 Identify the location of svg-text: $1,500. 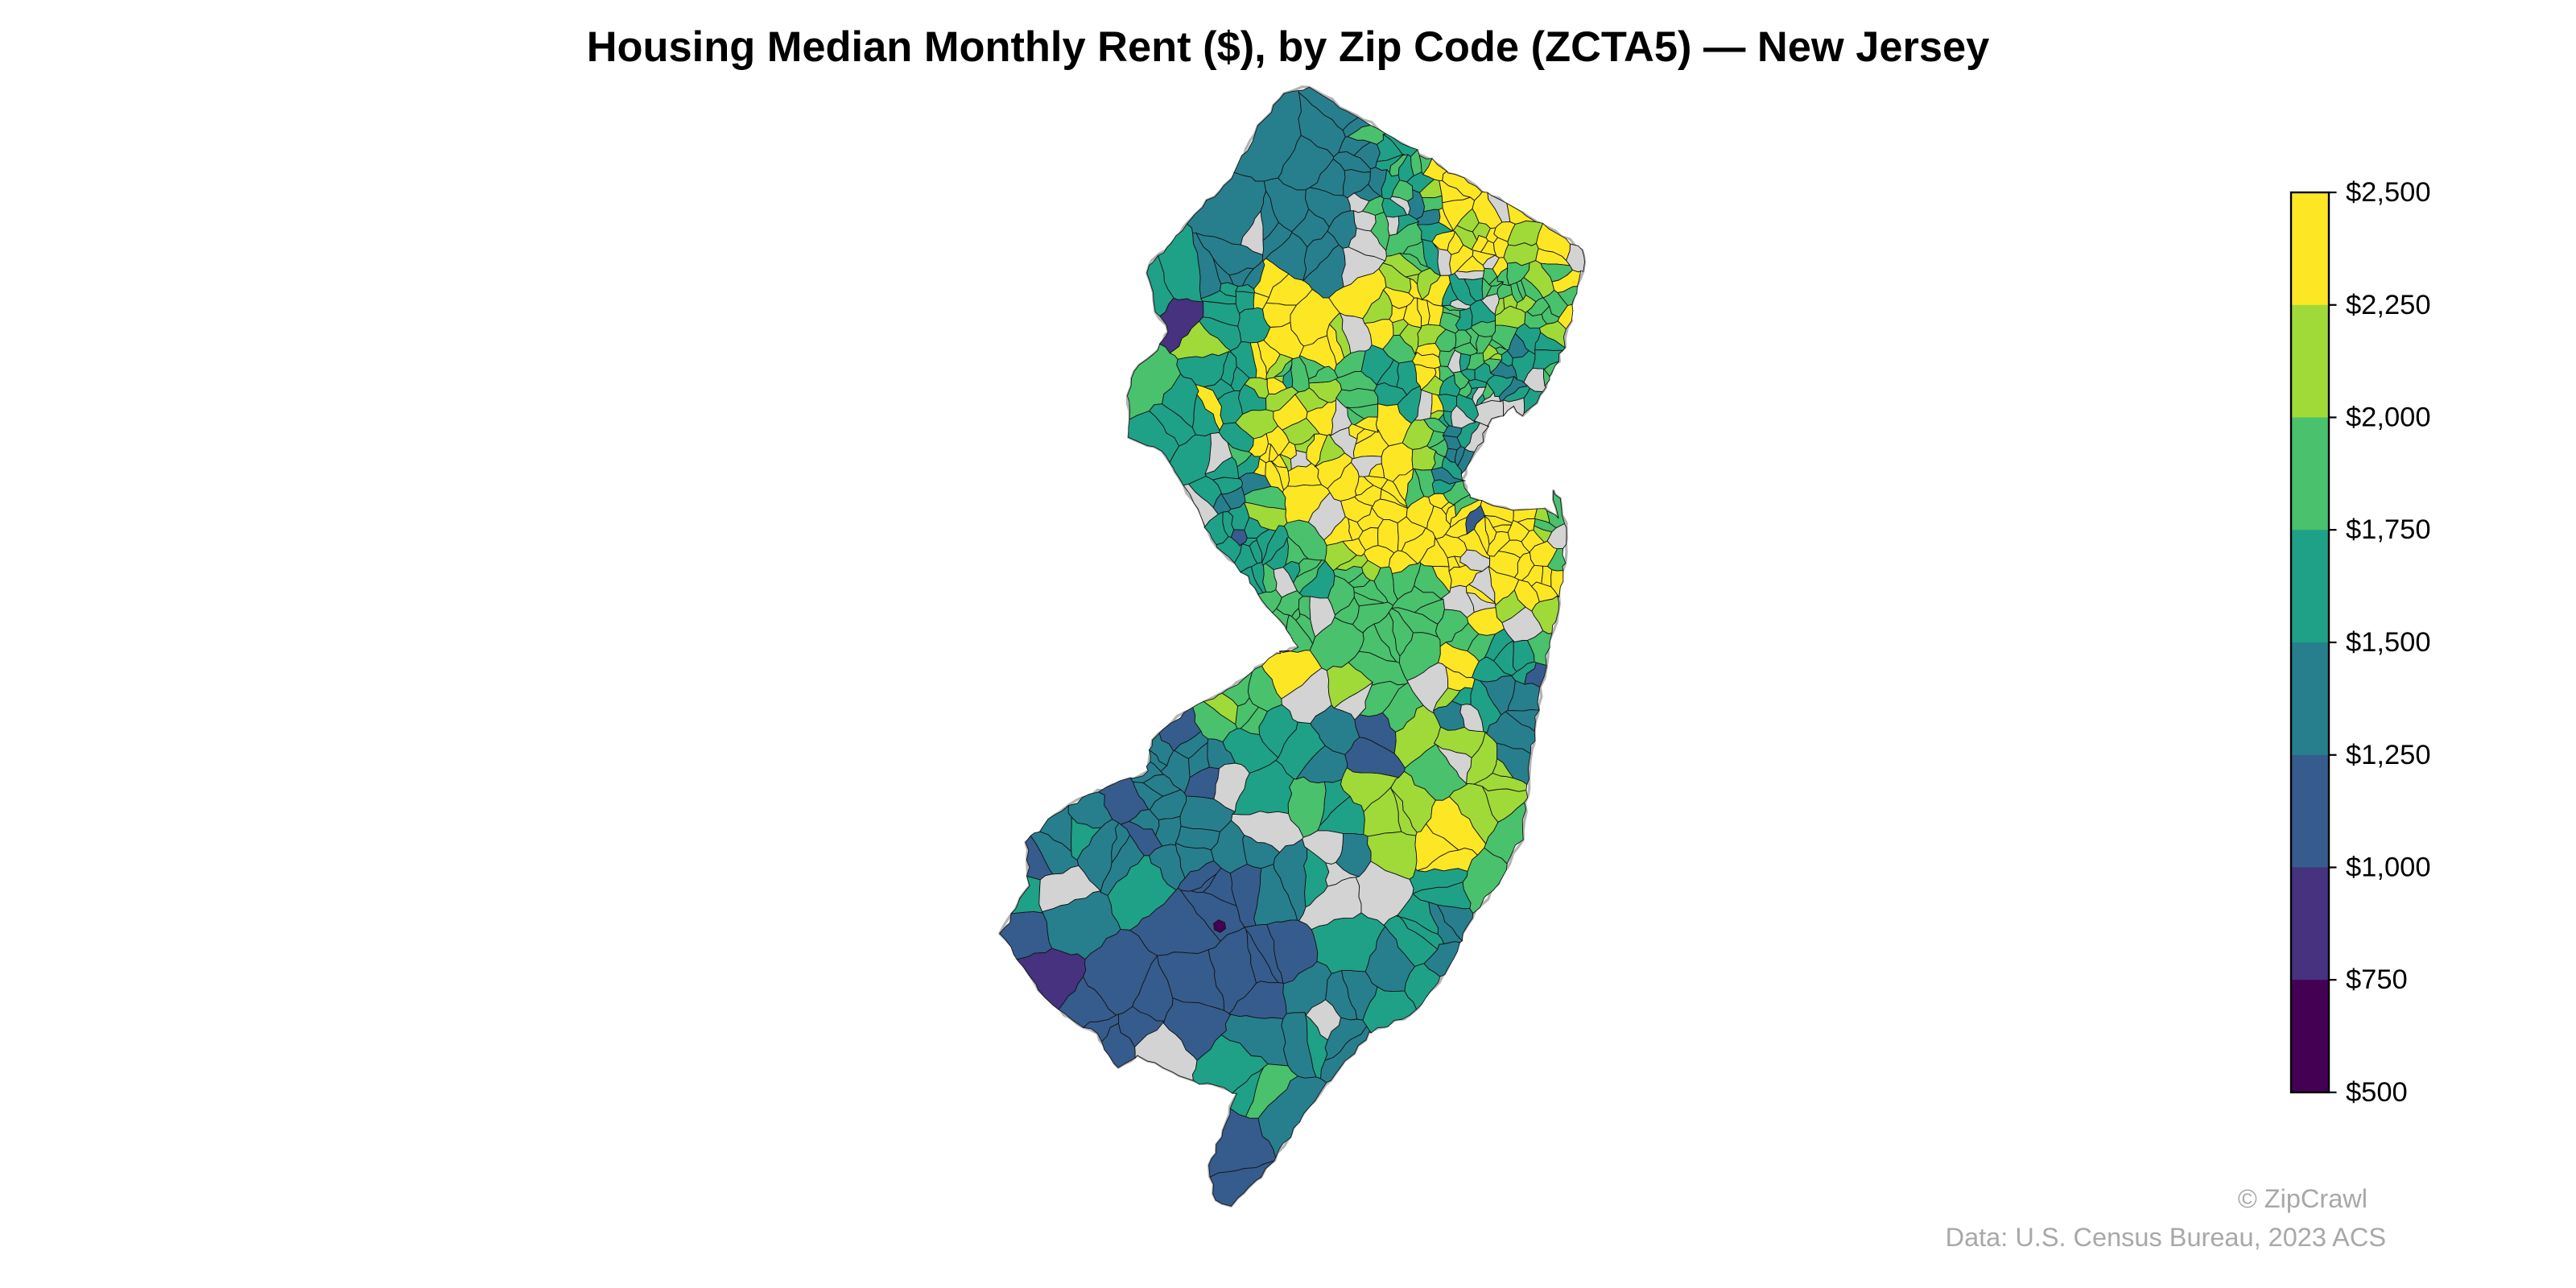
(2388, 642).